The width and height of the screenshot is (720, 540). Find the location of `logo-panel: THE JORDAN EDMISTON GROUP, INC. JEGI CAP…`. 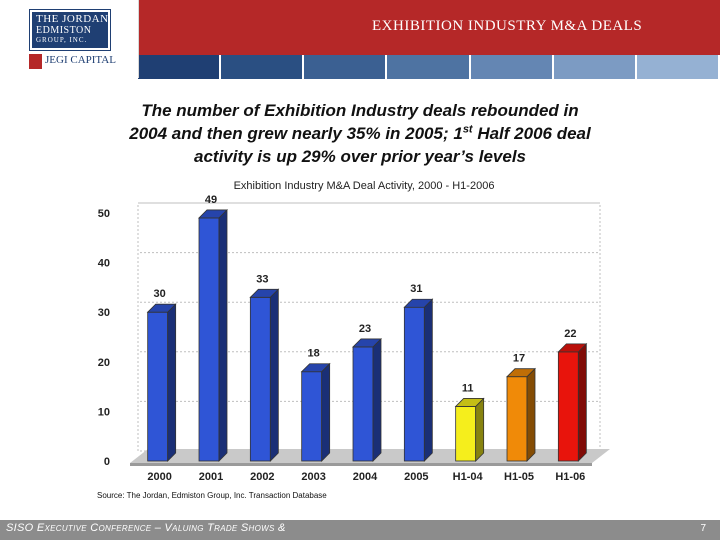

logo-panel: THE JORDAN EDMISTON GROUP, INC. JEGI CAP… is located at coordinates (69, 39).